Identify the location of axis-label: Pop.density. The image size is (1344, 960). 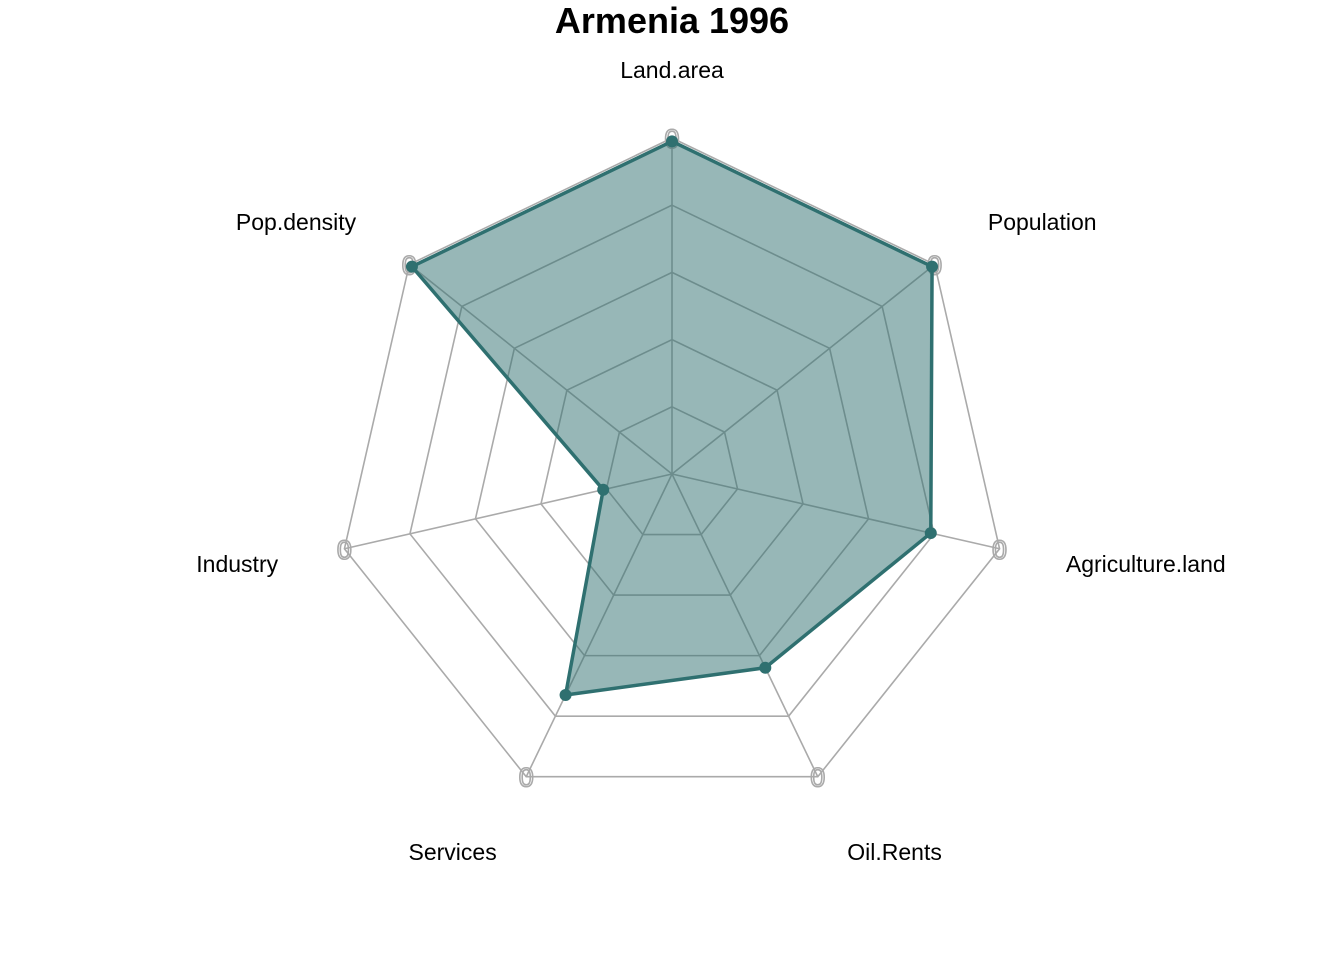
(296, 222).